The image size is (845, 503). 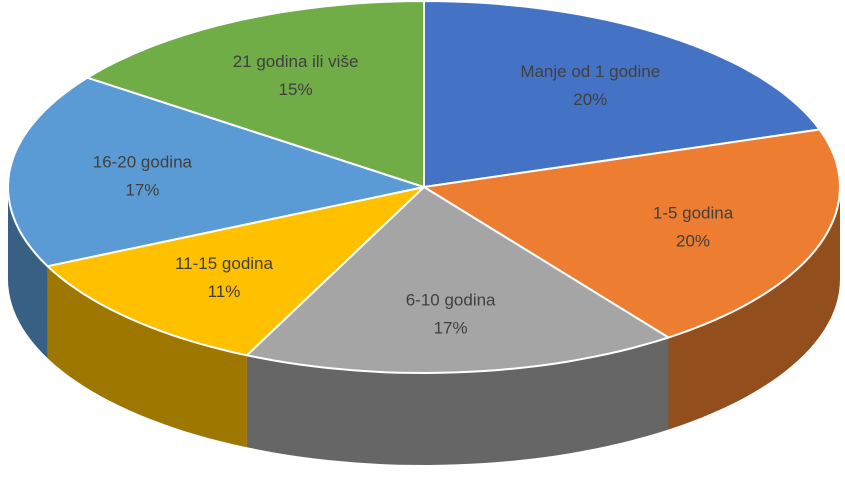 I want to click on slice, so click(x=255, y=94).